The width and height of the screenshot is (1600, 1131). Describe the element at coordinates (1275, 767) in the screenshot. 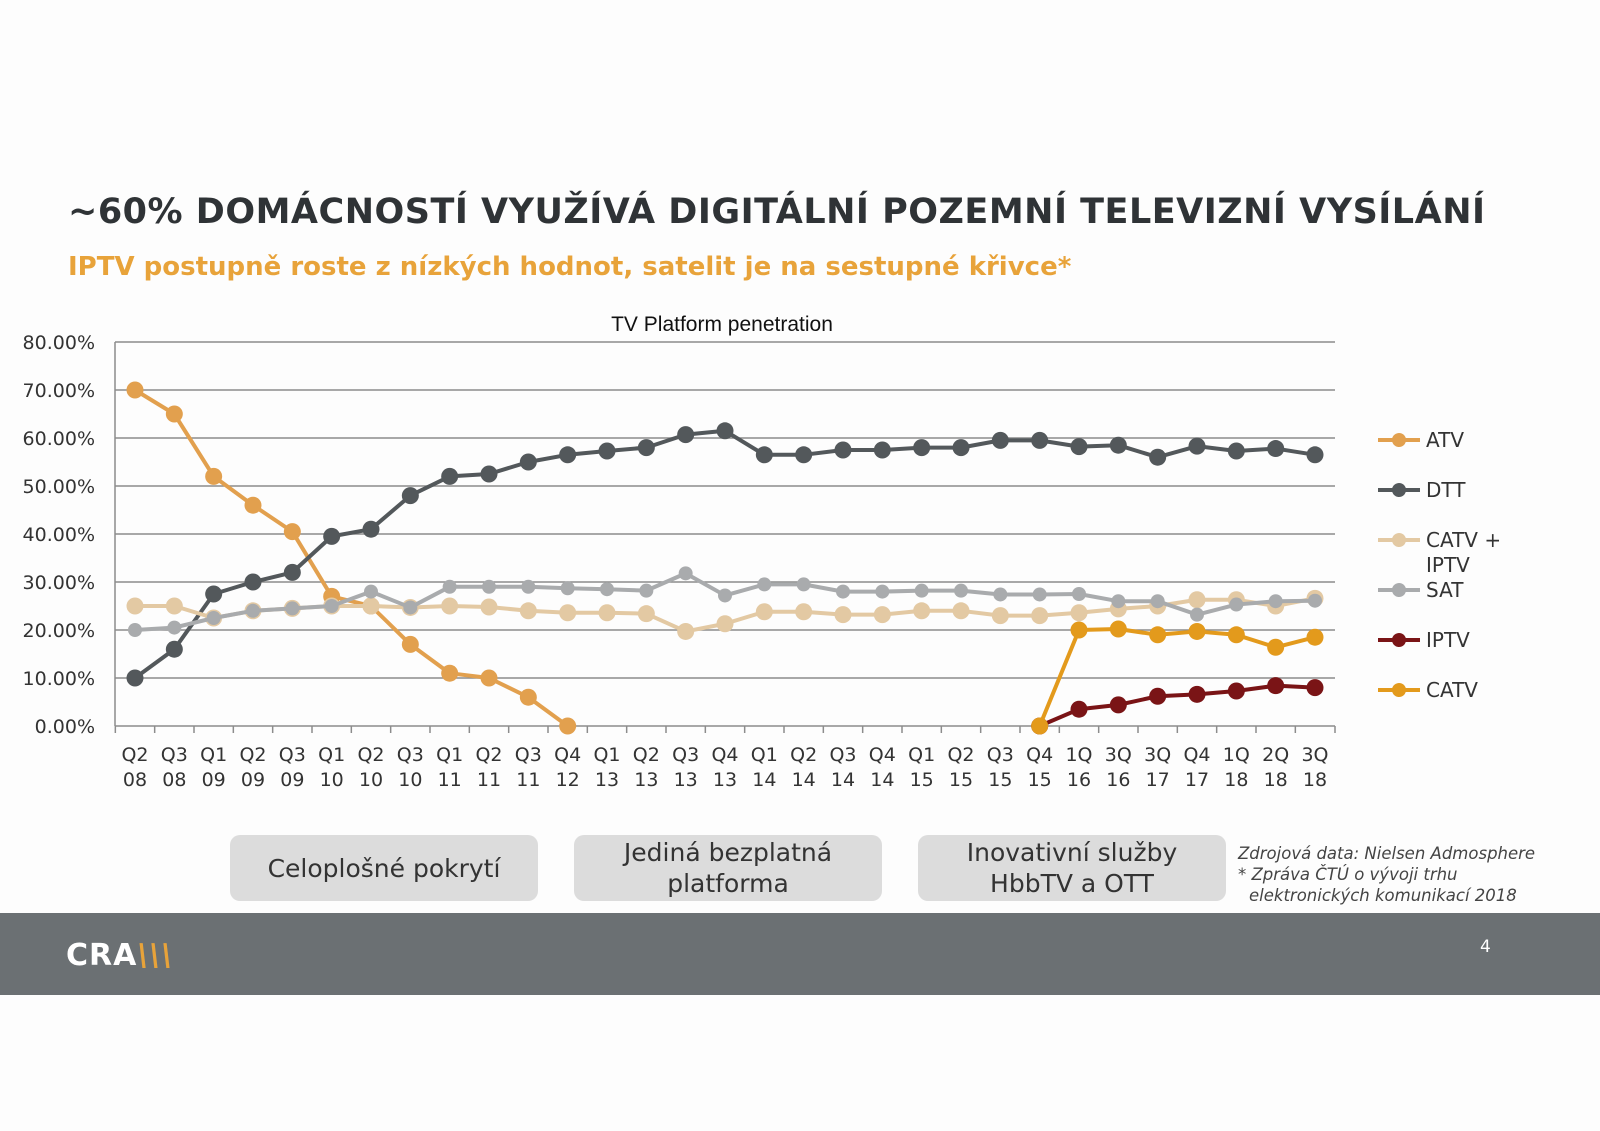

I see `x-tick-label: 2Q 18` at that location.